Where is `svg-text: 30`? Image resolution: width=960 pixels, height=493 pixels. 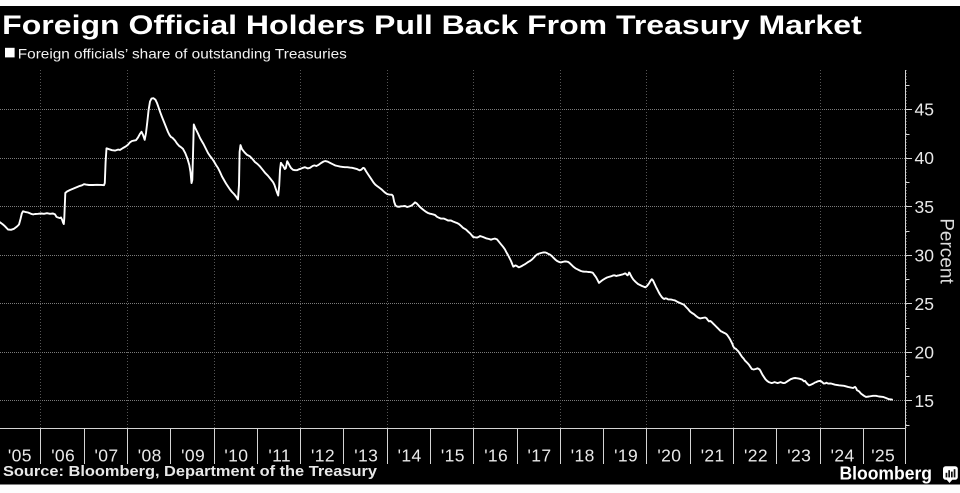 svg-text: 30 is located at coordinates (925, 255).